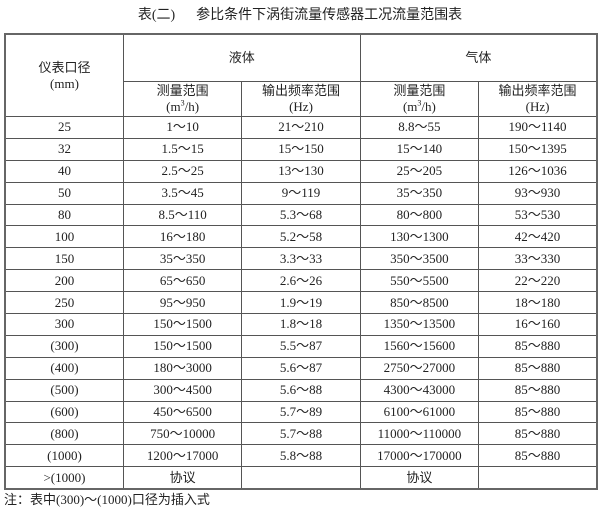 The image size is (600, 508). Describe the element at coordinates (64, 149) in the screenshot. I see `cell-diameter: 32` at that location.